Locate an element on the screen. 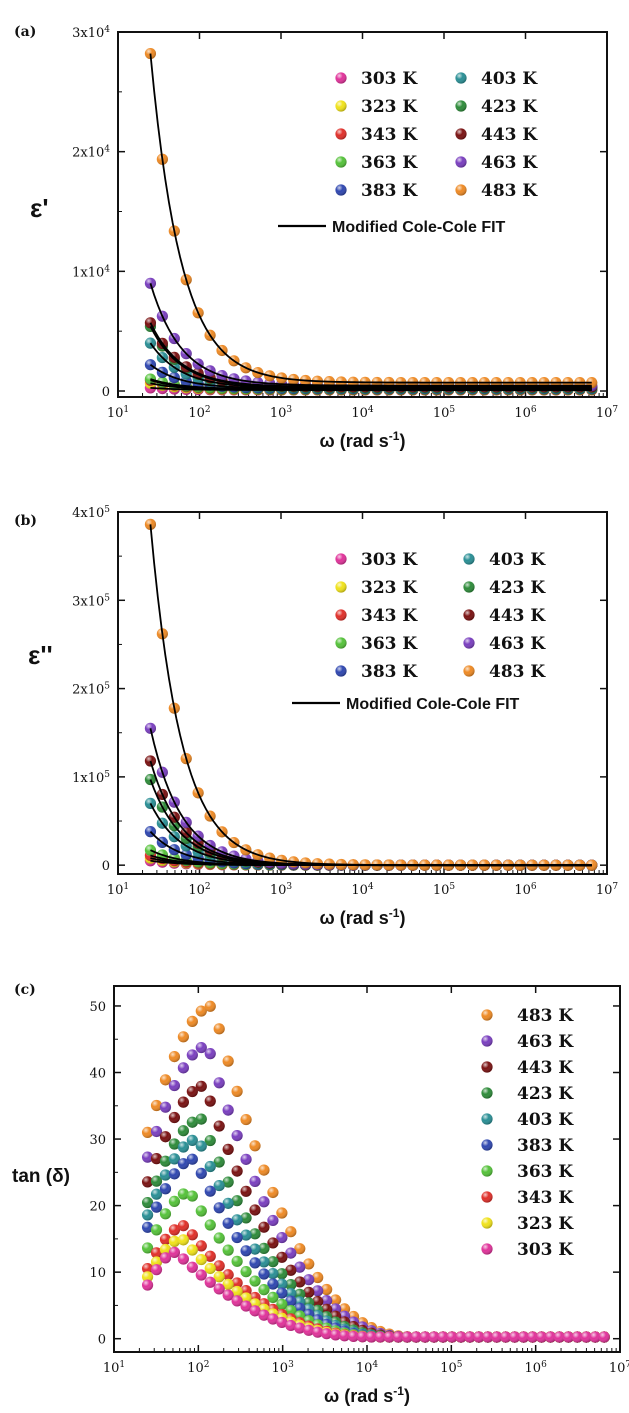 The image size is (629, 1413). x-tick-label: 101 is located at coordinates (118, 890).